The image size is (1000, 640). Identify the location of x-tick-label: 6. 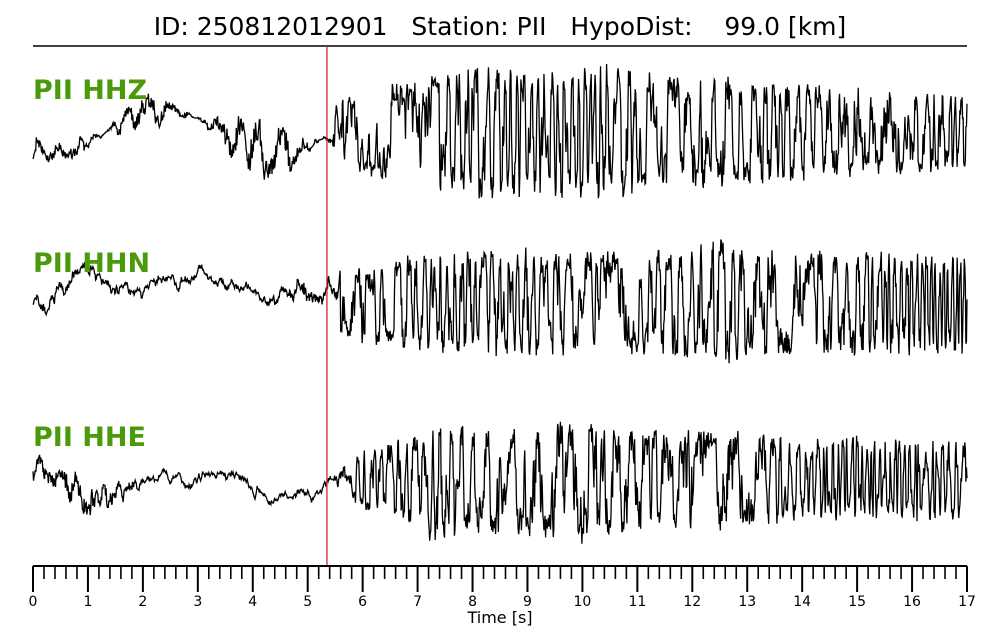
(362, 602).